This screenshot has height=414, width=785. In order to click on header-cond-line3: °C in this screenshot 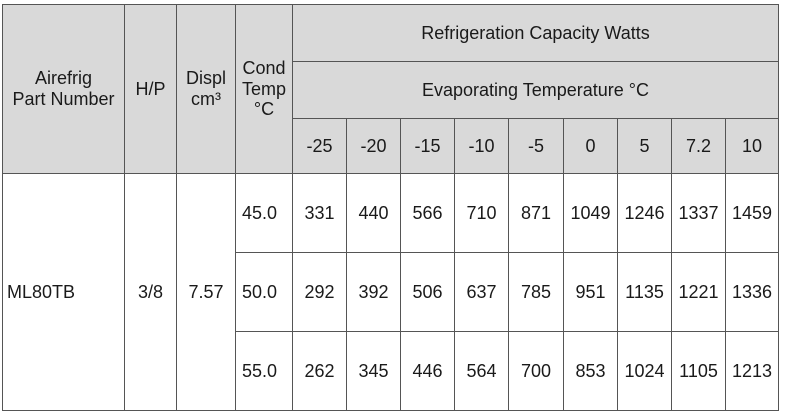, I will do `click(264, 109)`.